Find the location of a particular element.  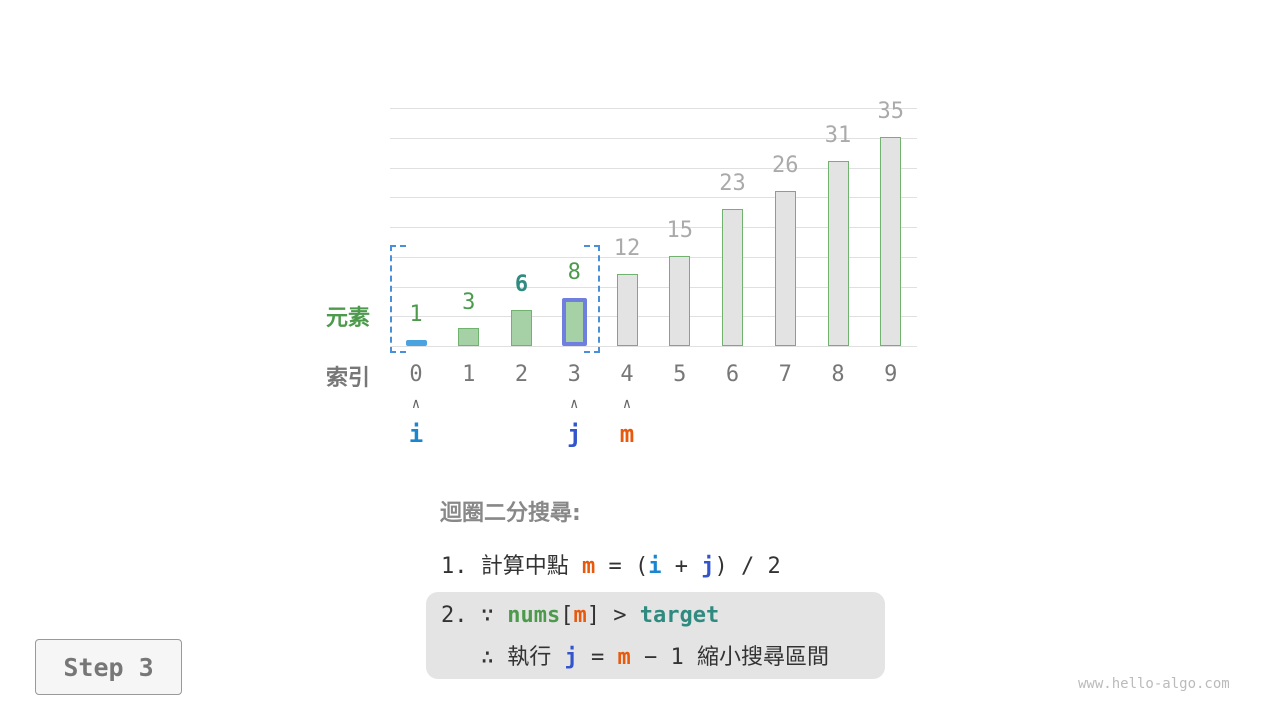

index-label: 7 is located at coordinates (785, 374).